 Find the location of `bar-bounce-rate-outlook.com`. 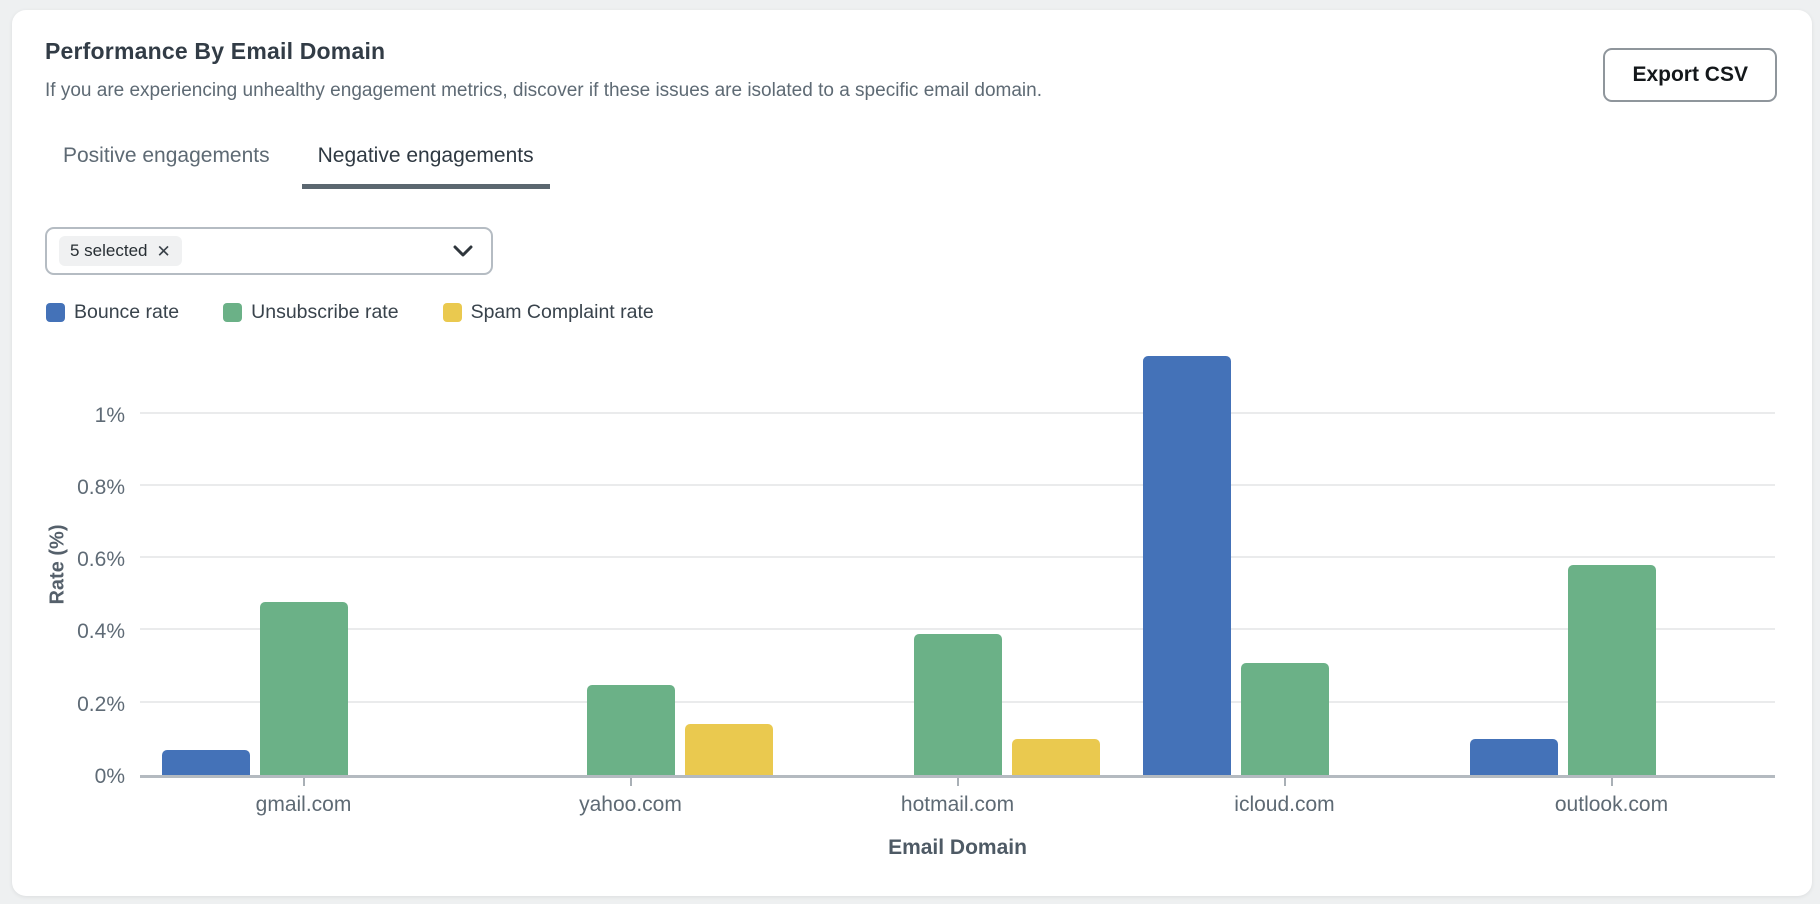

bar-bounce-rate-outlook.com is located at coordinates (1513, 756).